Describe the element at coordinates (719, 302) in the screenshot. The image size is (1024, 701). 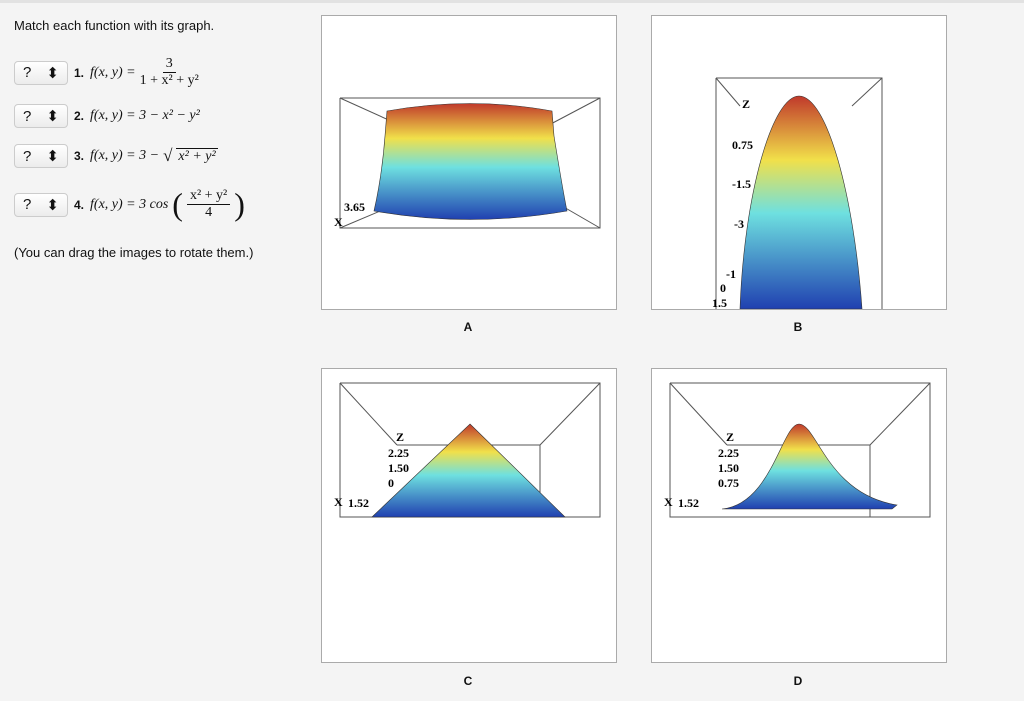
I see `axis-text: 1.5` at that location.